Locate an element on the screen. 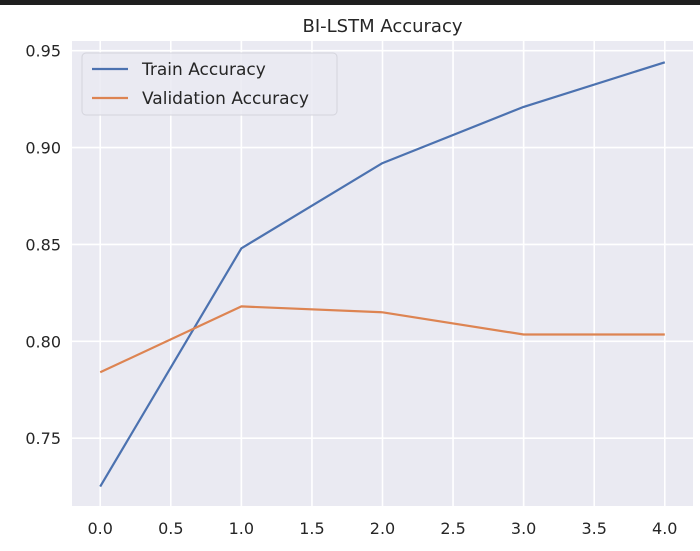 This screenshot has height=551, width=700. legend-label-1: Validation Accuracy is located at coordinates (225, 99).